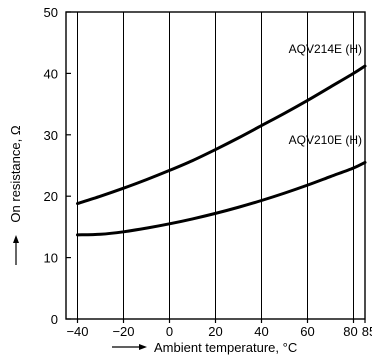  What do you see at coordinates (169, 331) in the screenshot?
I see `x-tick-label-2: 0` at bounding box center [169, 331].